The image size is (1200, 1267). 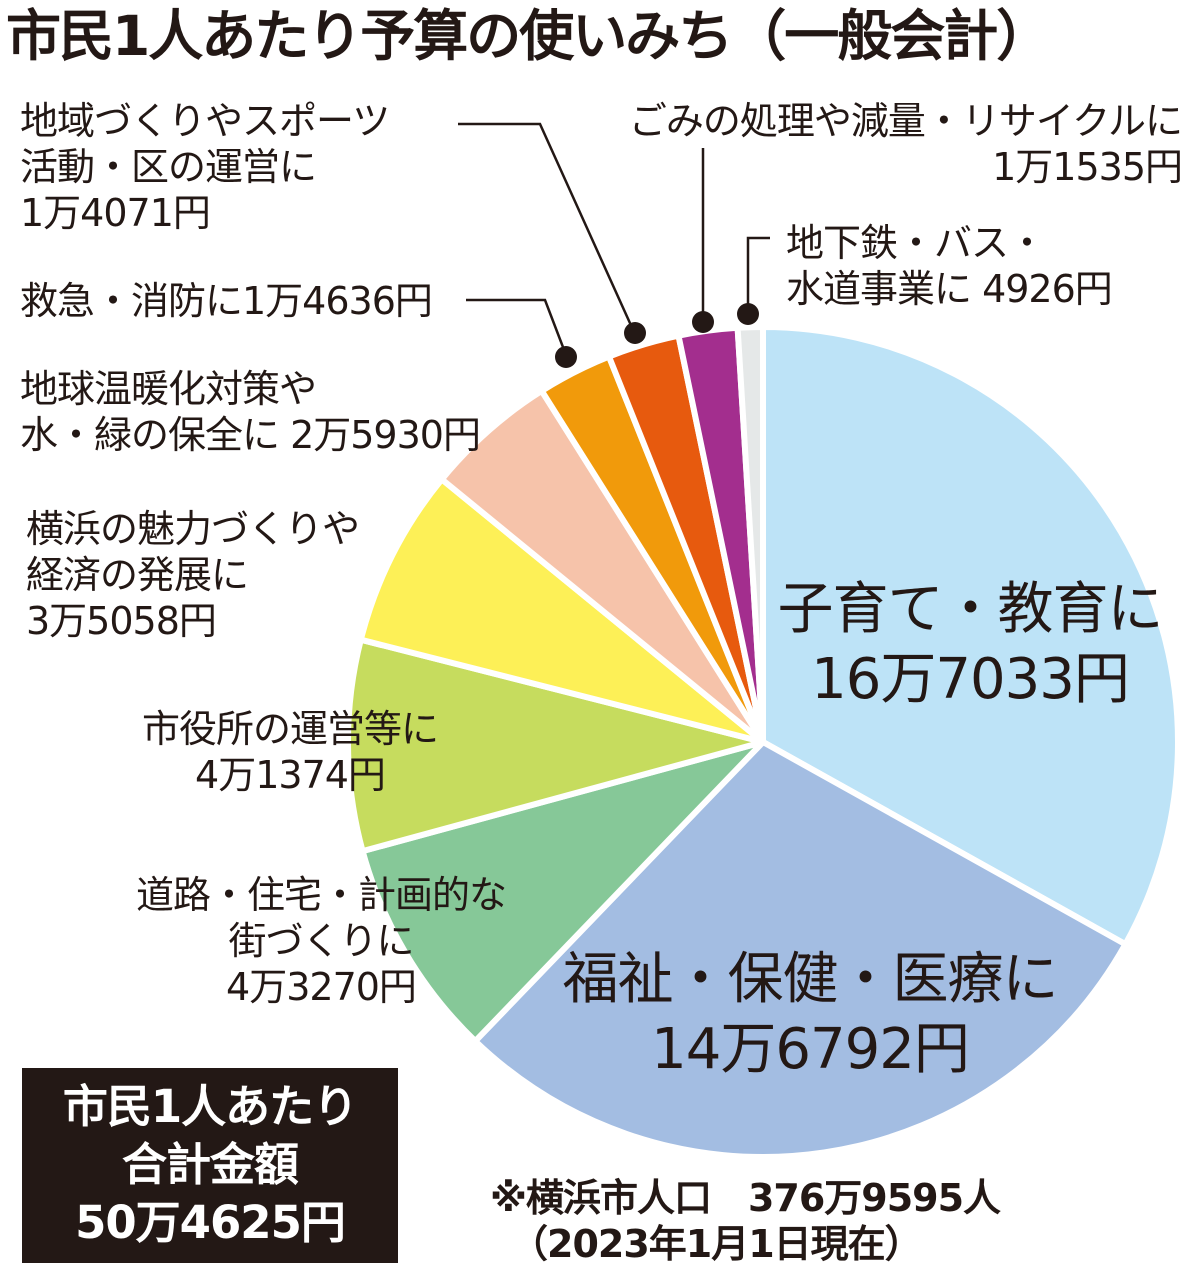 What do you see at coordinates (210, 1106) in the screenshot?
I see `total-box-line1: 市民1人あたり` at bounding box center [210, 1106].